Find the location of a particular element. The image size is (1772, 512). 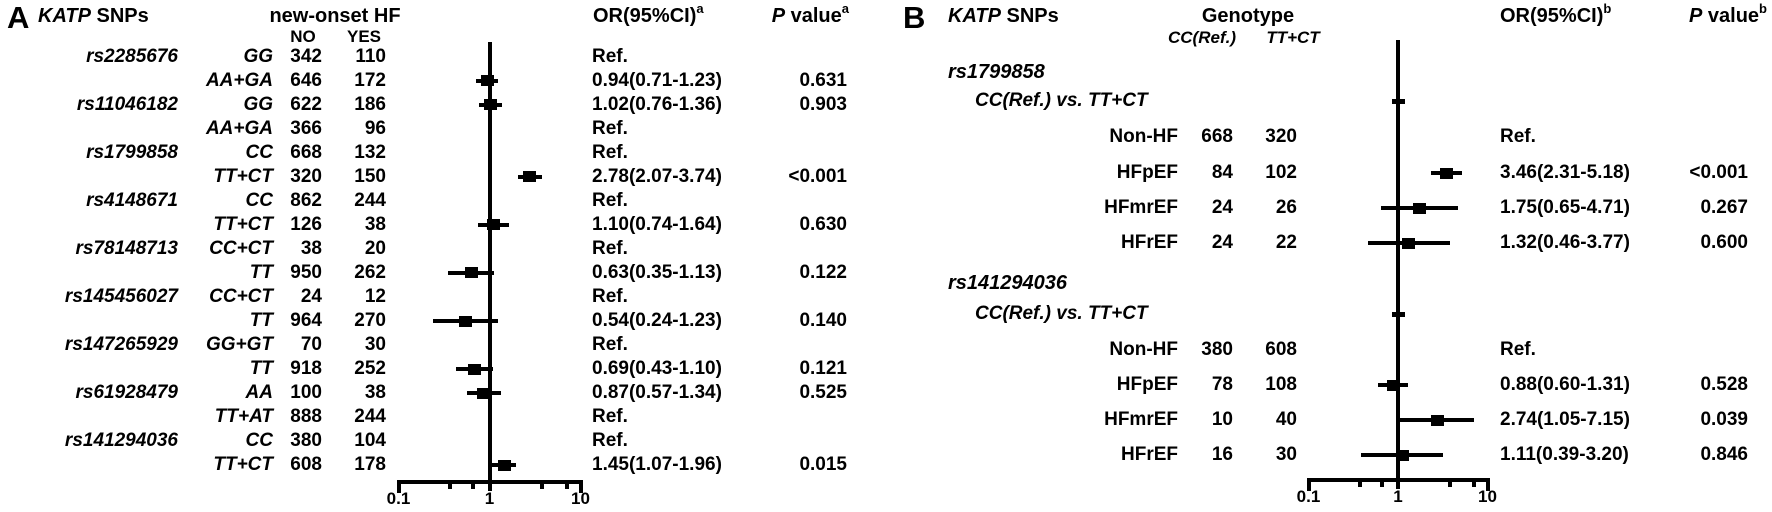

or-ci-value: 3.46(2.31-5.18) is located at coordinates (1565, 172).